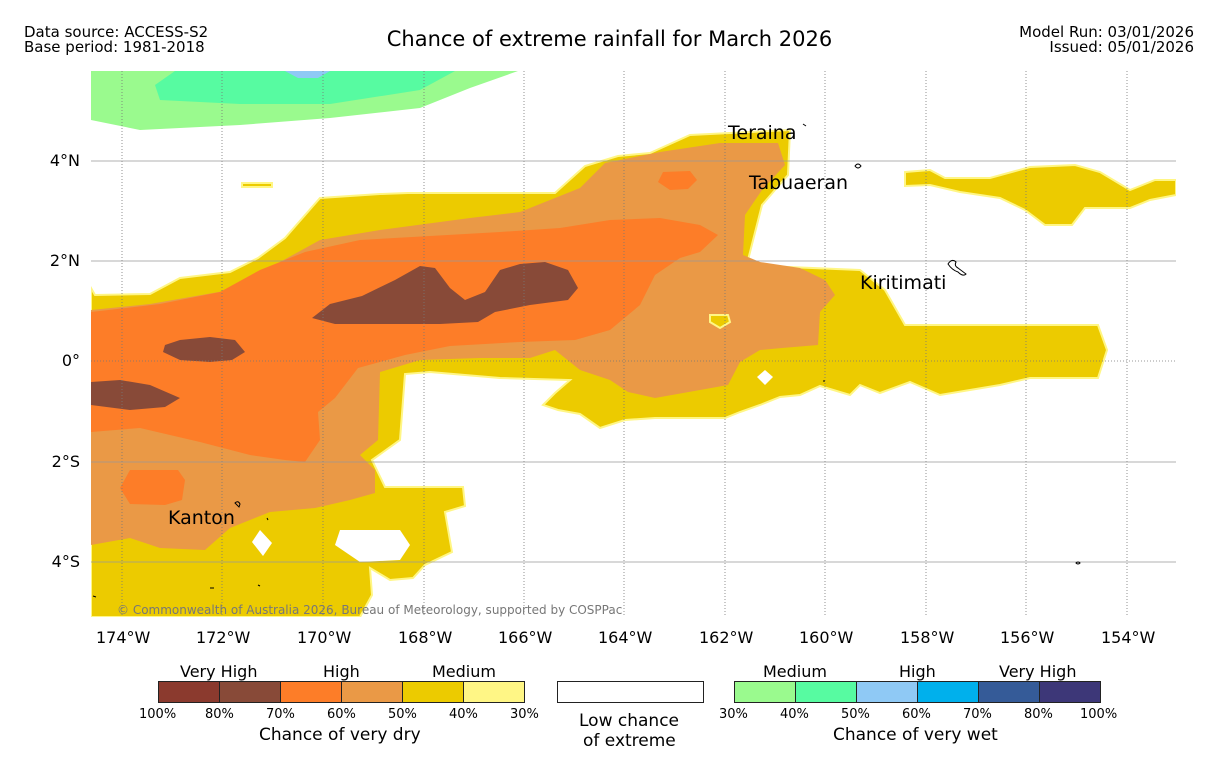 This screenshot has height=758, width=1219. Describe the element at coordinates (977, 714) in the screenshot. I see `legend-wet-tick: 70%` at that location.